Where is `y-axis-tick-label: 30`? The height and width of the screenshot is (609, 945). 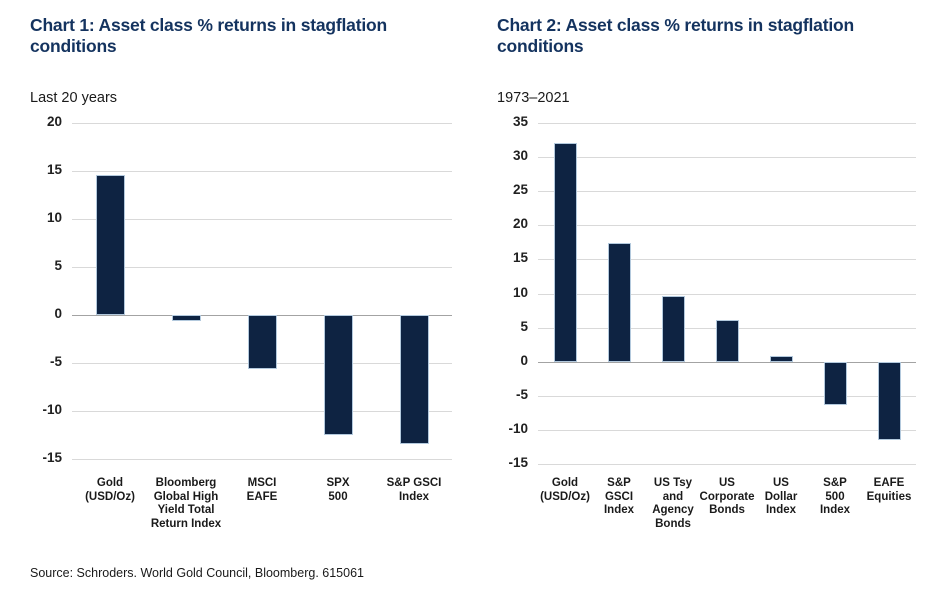
y-axis-tick-label: 30 is located at coordinates (520, 156).